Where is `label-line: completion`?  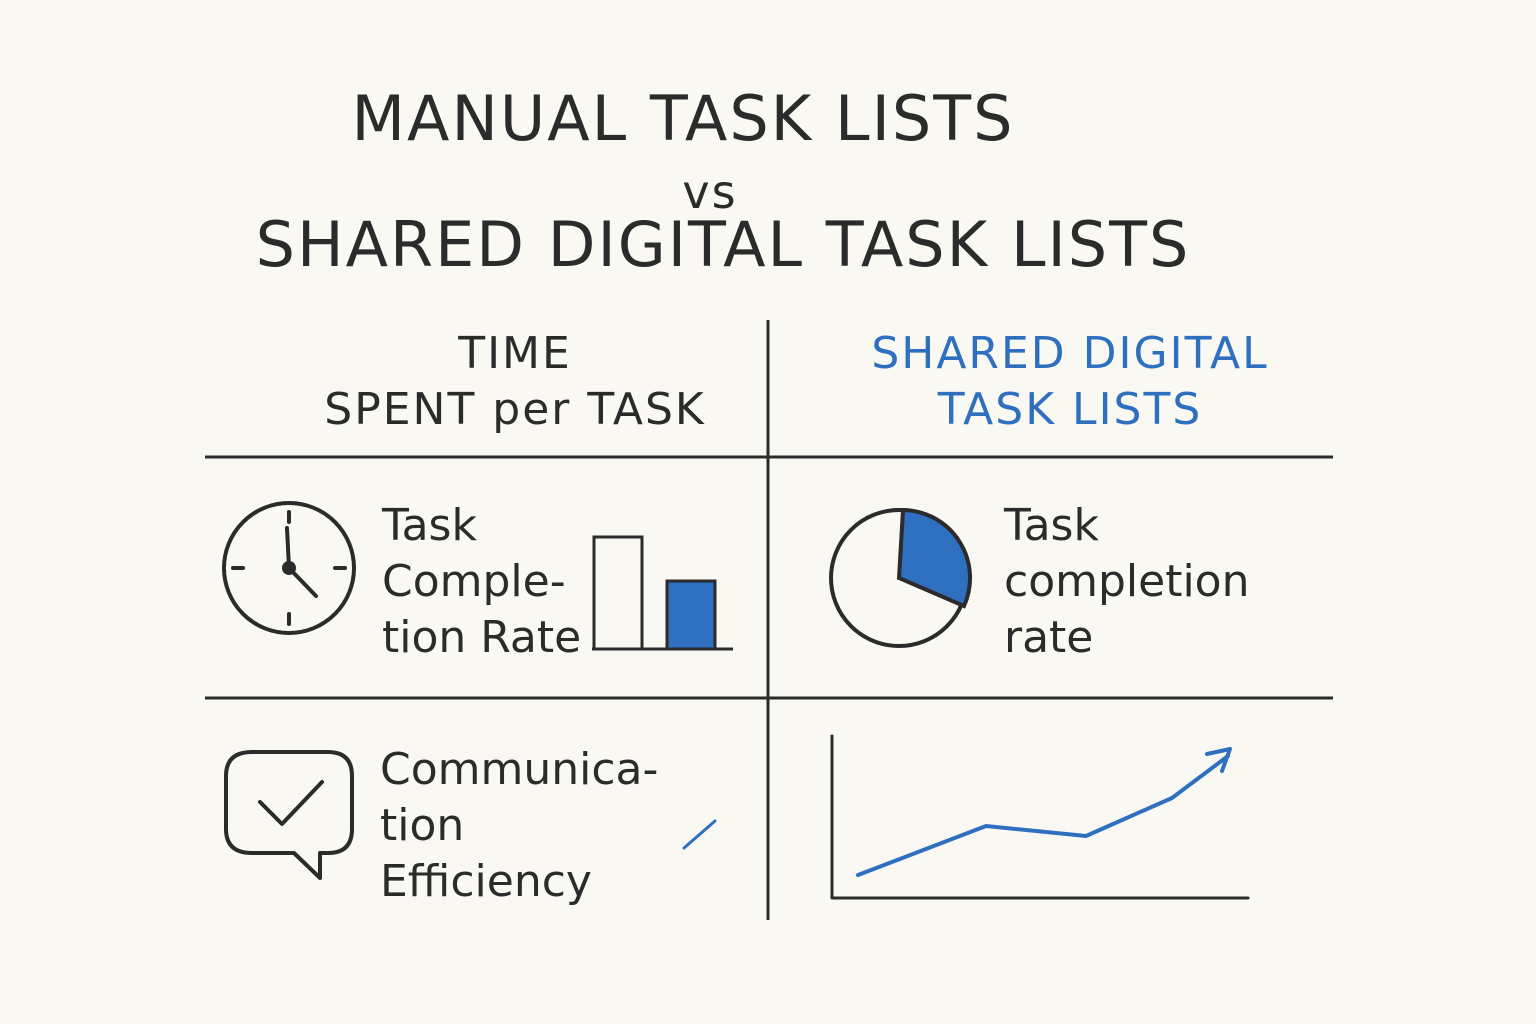 label-line: completion is located at coordinates (1127, 581).